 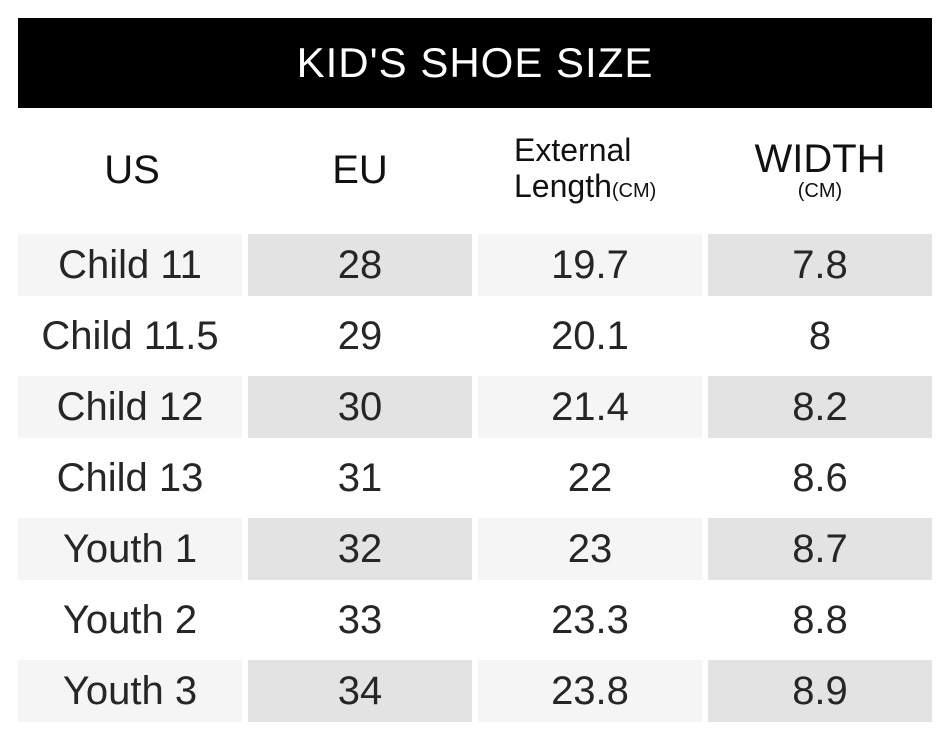 I want to click on table-cell-external-length: 20.1, so click(x=590, y=336).